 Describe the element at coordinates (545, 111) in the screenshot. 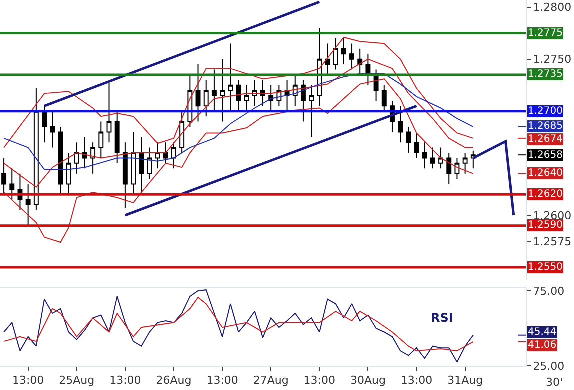

I see `ref-line-label: 1.2700` at that location.